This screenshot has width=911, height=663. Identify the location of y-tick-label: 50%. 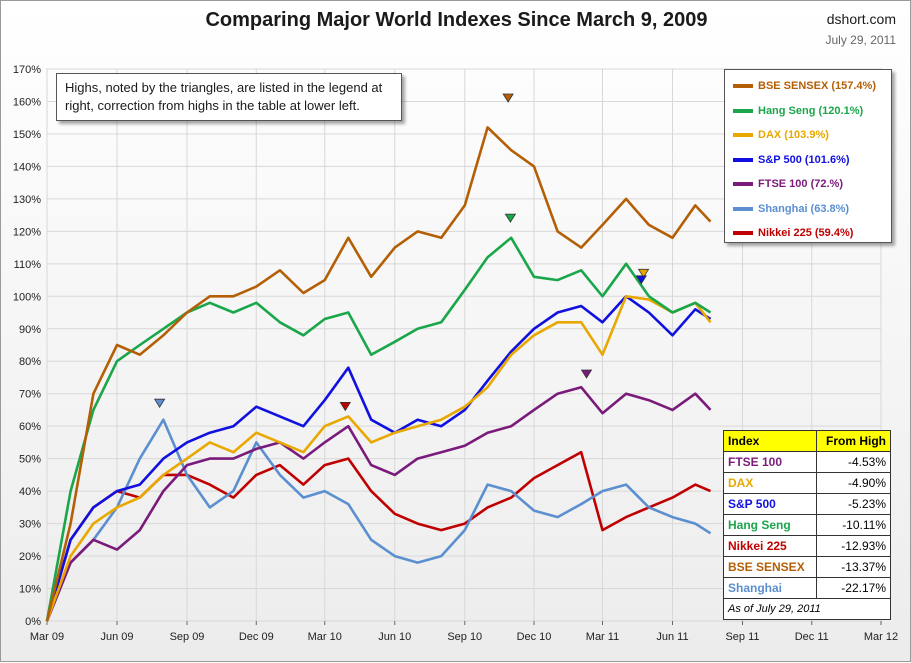
(30, 460).